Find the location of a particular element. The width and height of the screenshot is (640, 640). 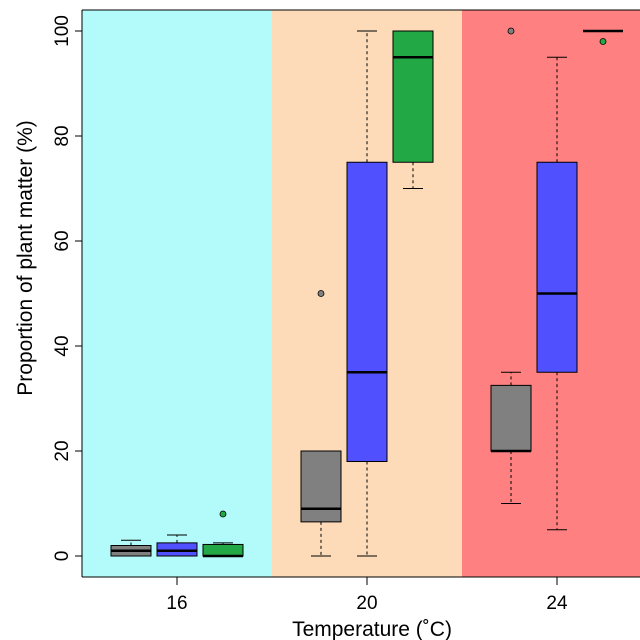

y-tick-label-0: 0 is located at coordinates (62, 556).